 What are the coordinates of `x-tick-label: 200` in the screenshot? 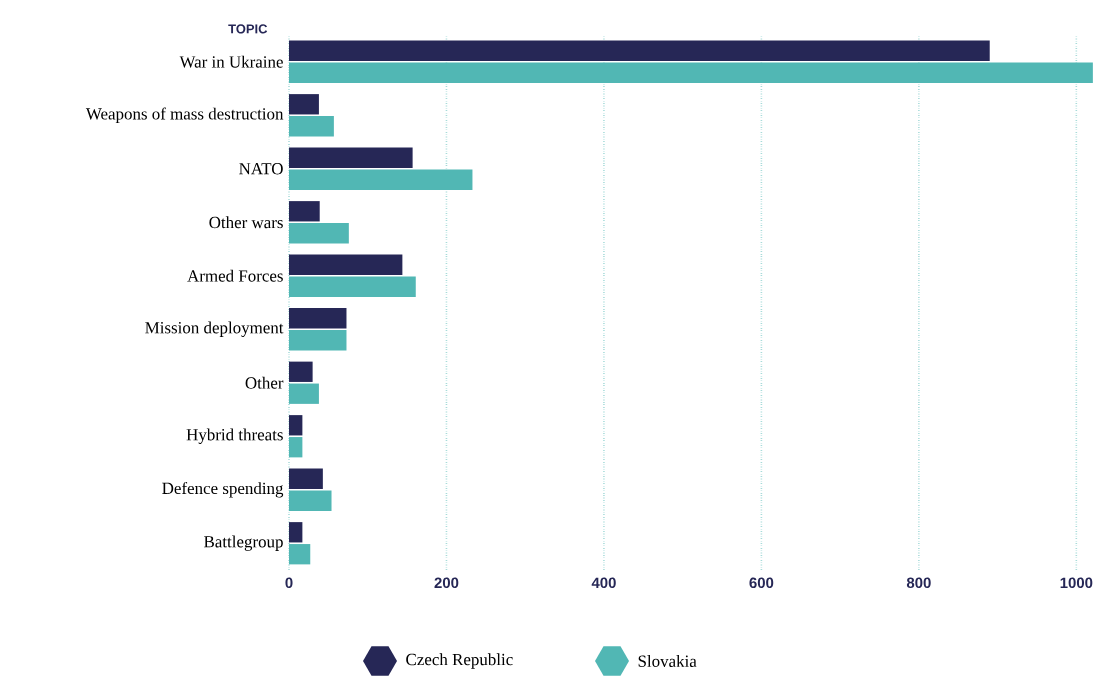 It's located at (446, 583).